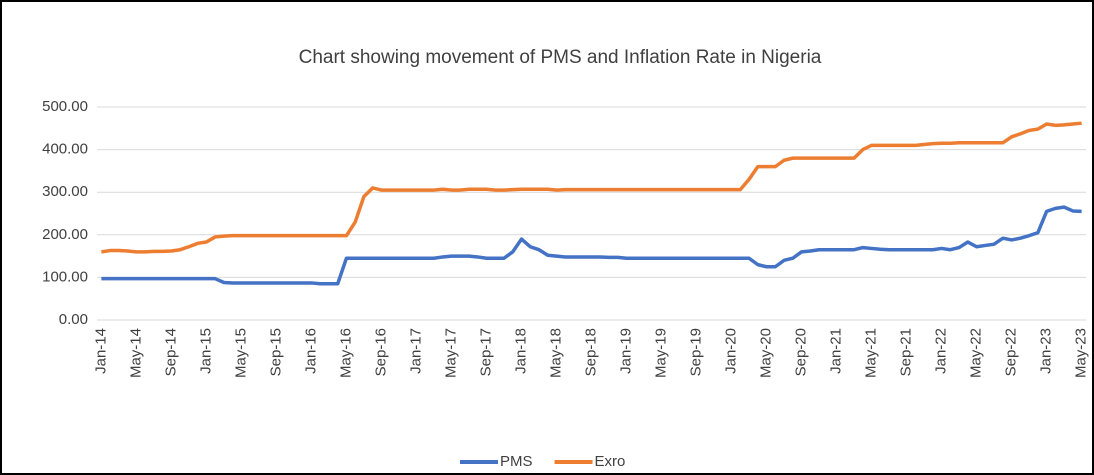 The image size is (1094, 475). What do you see at coordinates (625, 351) in the screenshot?
I see `x-tick-label: Jan-19` at bounding box center [625, 351].